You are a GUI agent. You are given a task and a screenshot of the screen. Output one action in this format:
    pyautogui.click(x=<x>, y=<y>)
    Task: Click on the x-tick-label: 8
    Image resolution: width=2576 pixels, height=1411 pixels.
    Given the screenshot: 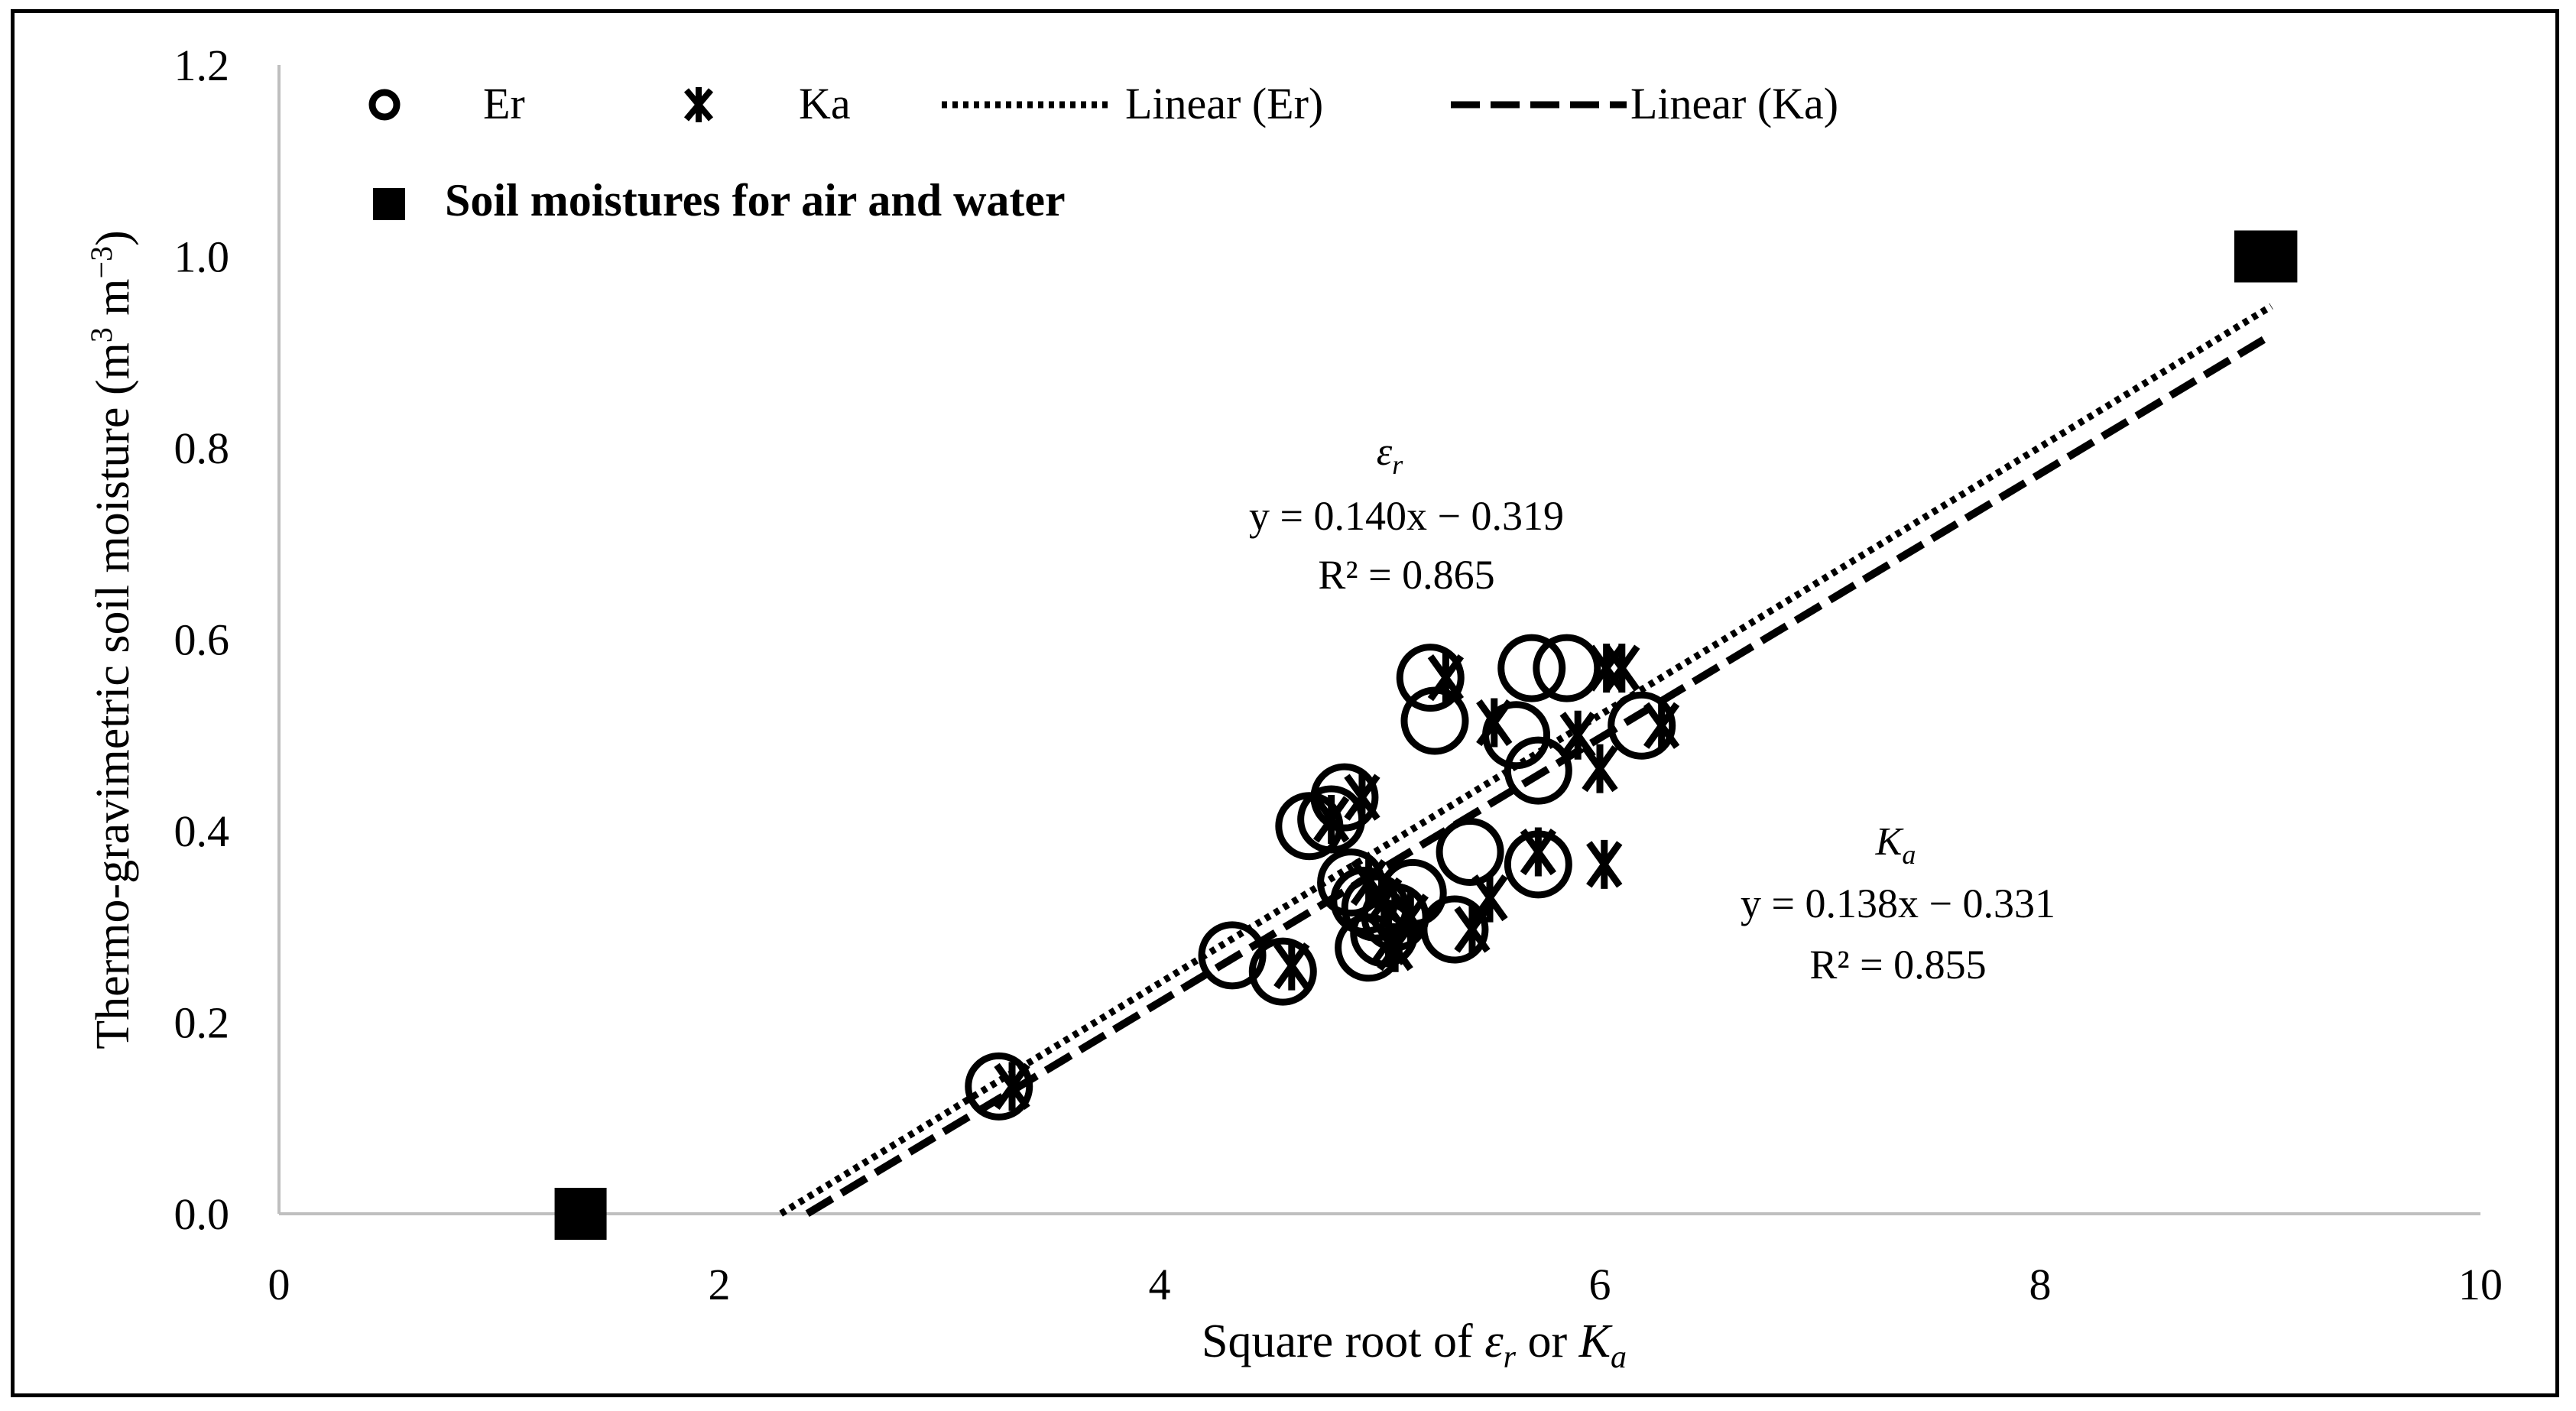 What is the action you would take?
    pyautogui.click(x=2040, y=1284)
    